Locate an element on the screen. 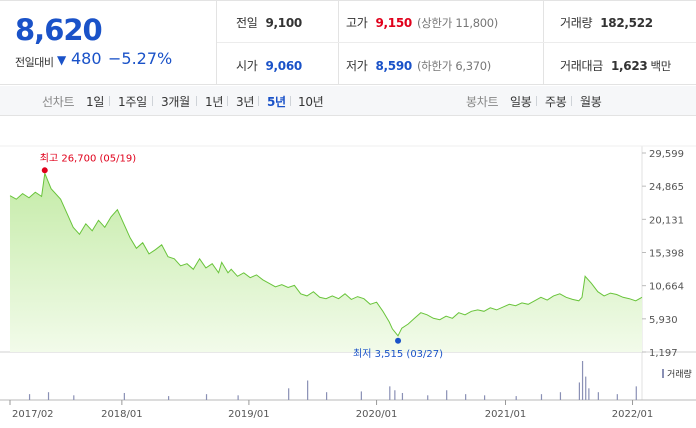 Image resolution: width=696 pixels, height=428 pixels. y-tick-label: 5,930 is located at coordinates (663, 320).